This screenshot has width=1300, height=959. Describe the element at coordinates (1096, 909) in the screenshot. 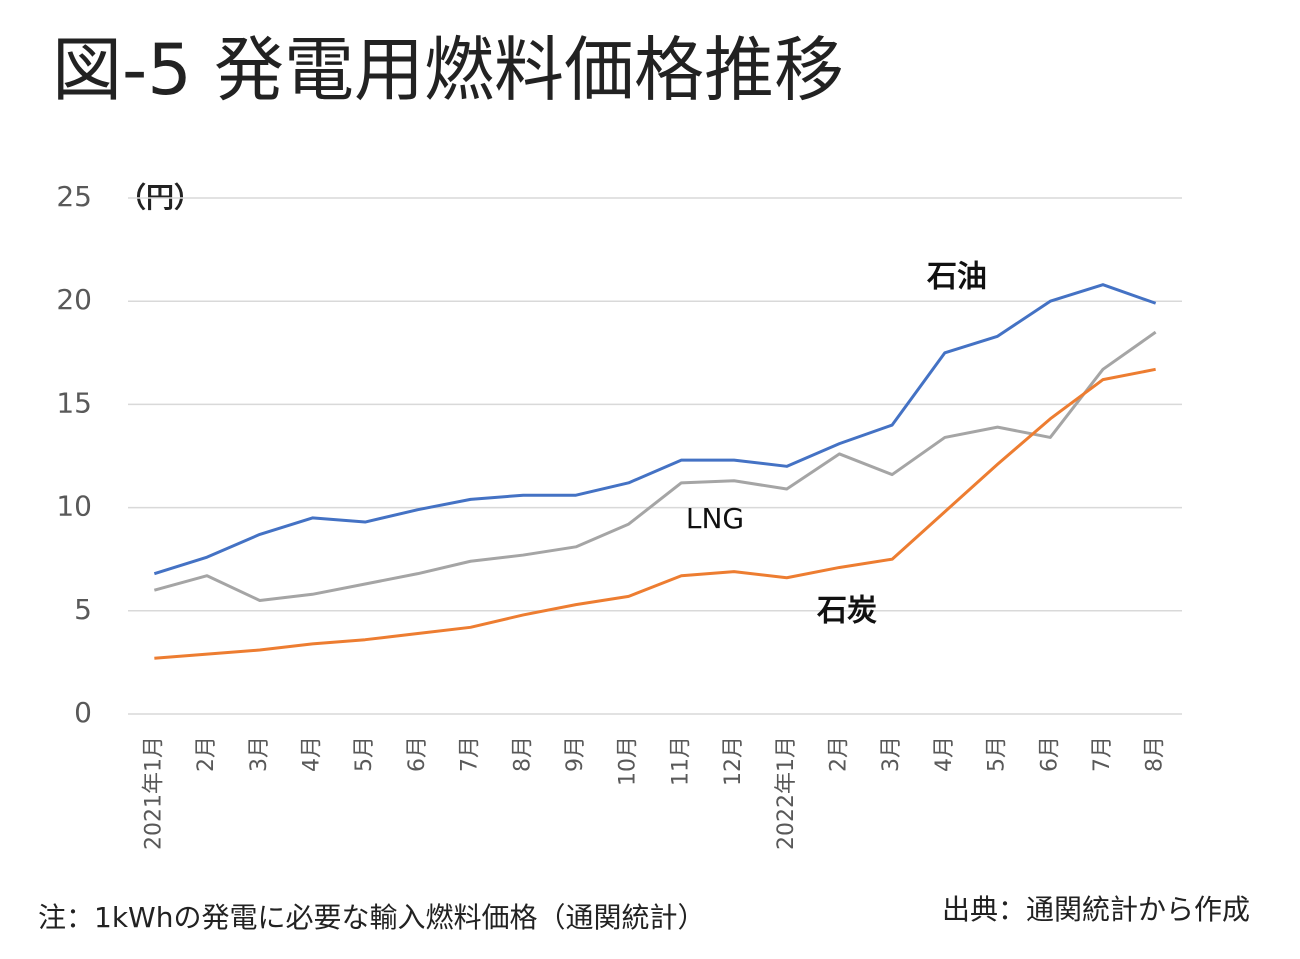

I see `source: 出典：通関統計から作成` at that location.